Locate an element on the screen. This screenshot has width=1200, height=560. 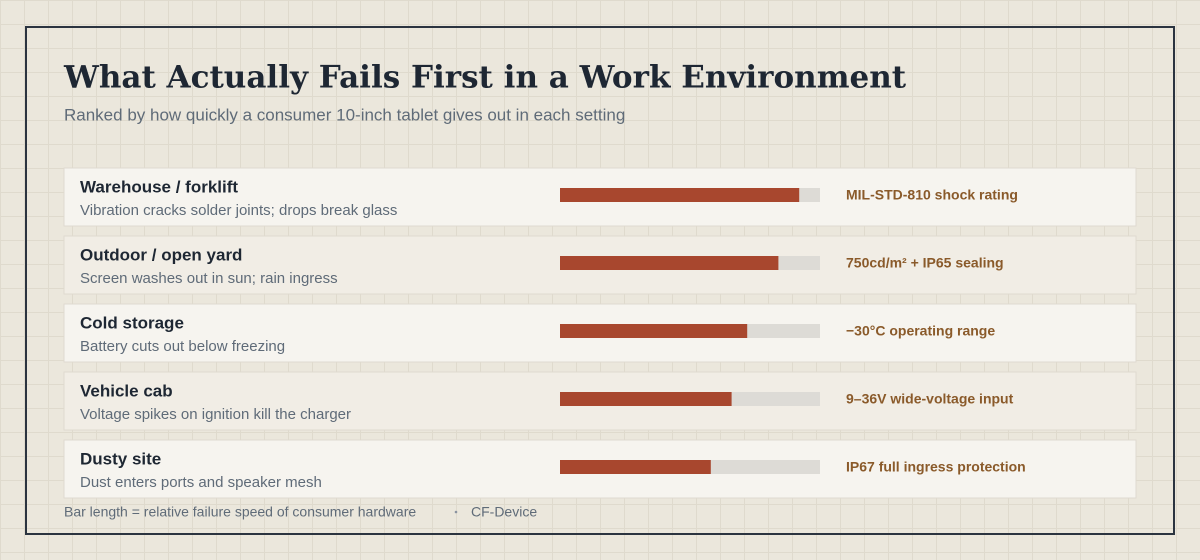
row-name: Dusty site is located at coordinates (120, 458).